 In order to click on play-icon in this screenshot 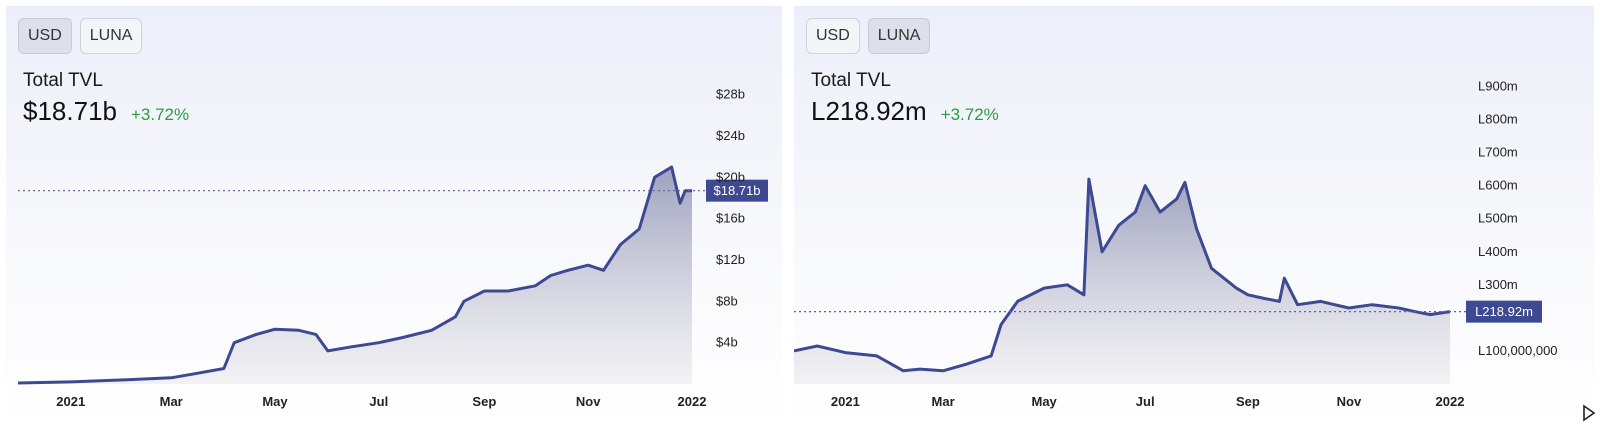, I will do `click(1589, 413)`.